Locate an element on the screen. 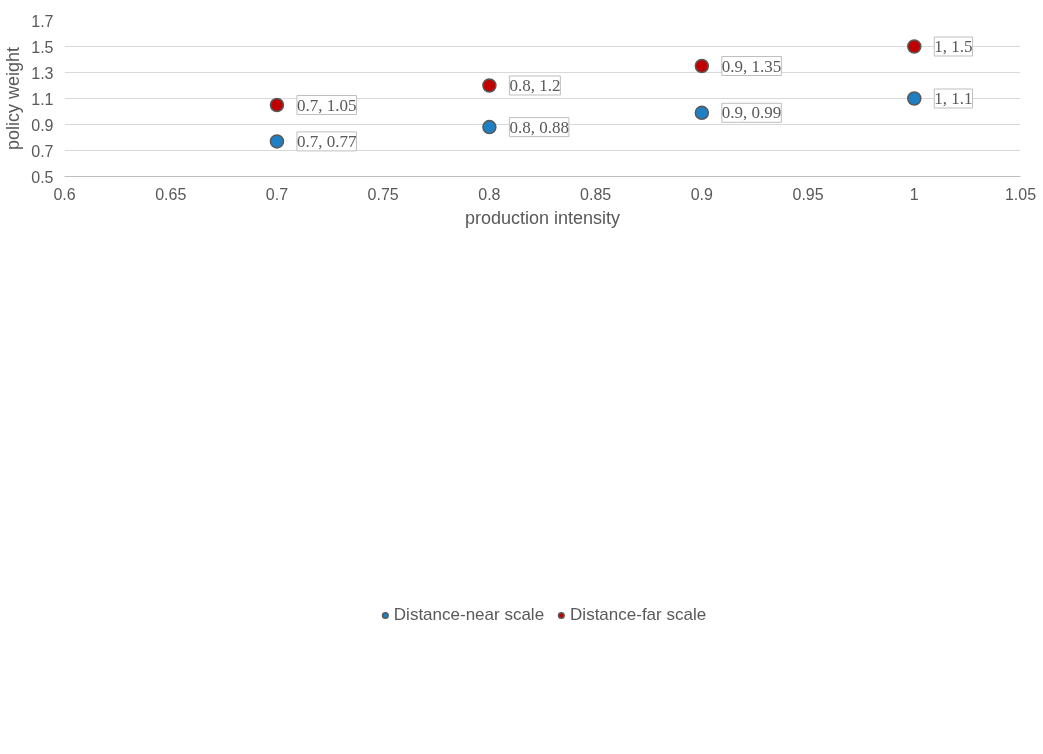 The width and height of the screenshot is (1043, 754). x-axis-title: production intensity is located at coordinates (542, 217).